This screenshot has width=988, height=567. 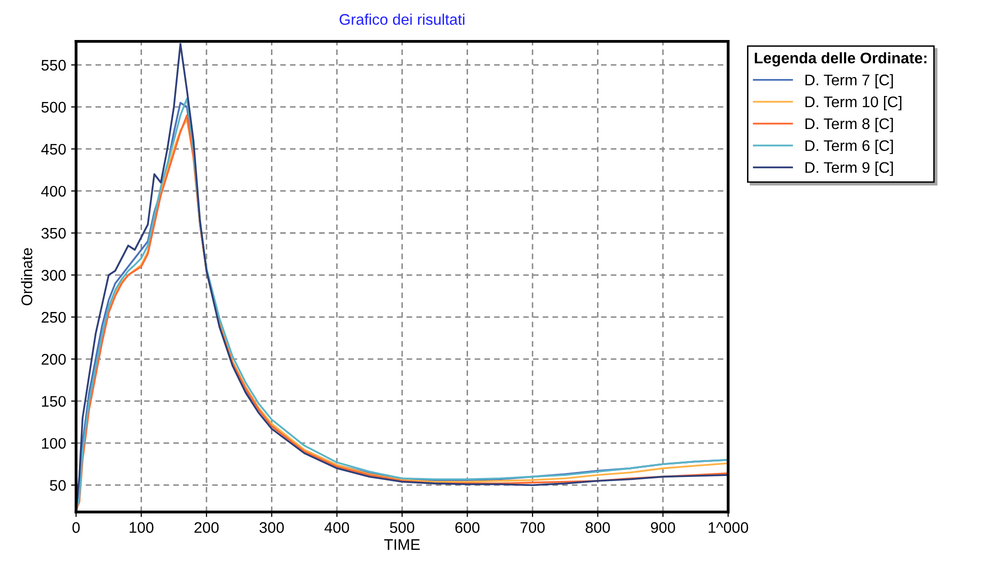 I want to click on x-tick-label: 1^000, so click(x=728, y=527).